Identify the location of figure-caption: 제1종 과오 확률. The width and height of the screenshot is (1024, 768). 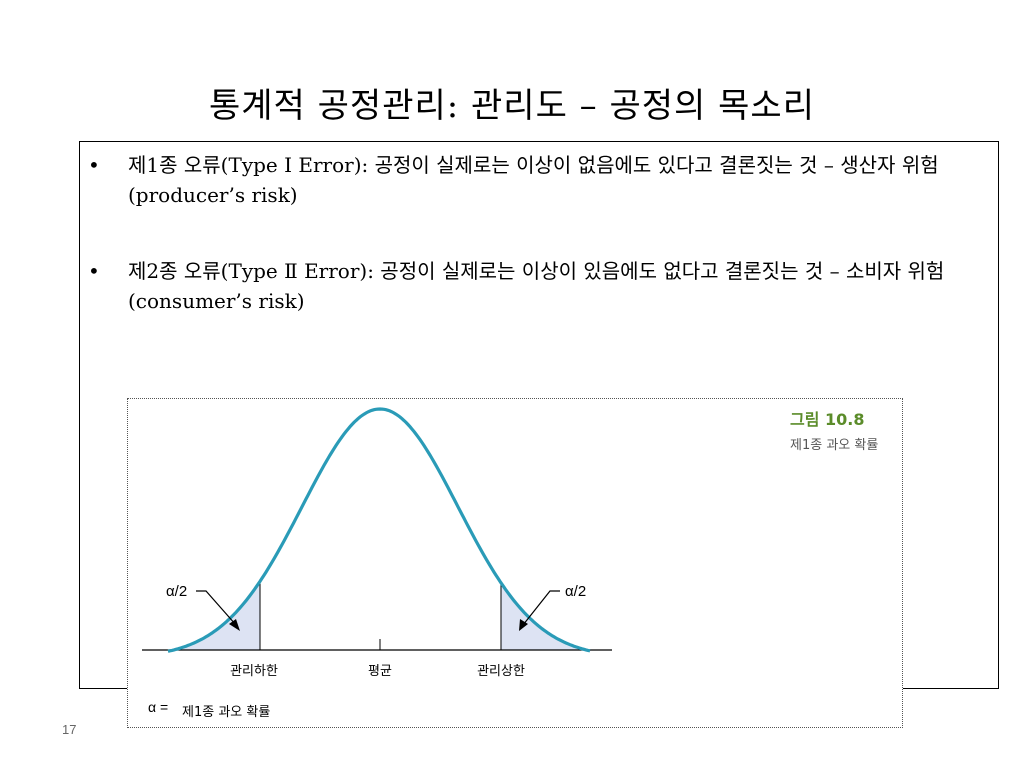
(834, 445).